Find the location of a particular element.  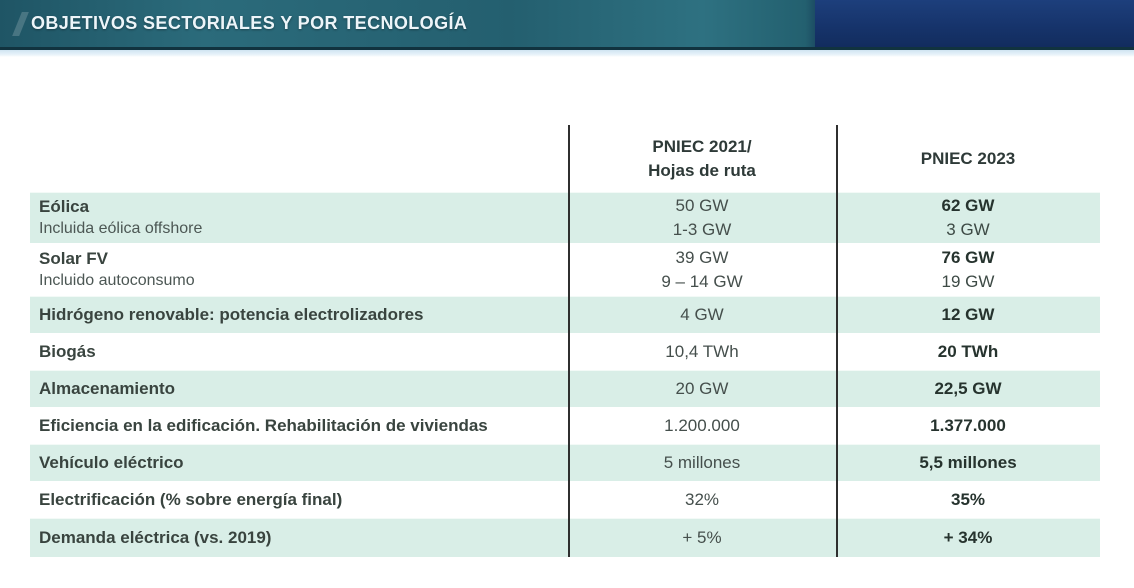

row-label: Biogás is located at coordinates (67, 351).